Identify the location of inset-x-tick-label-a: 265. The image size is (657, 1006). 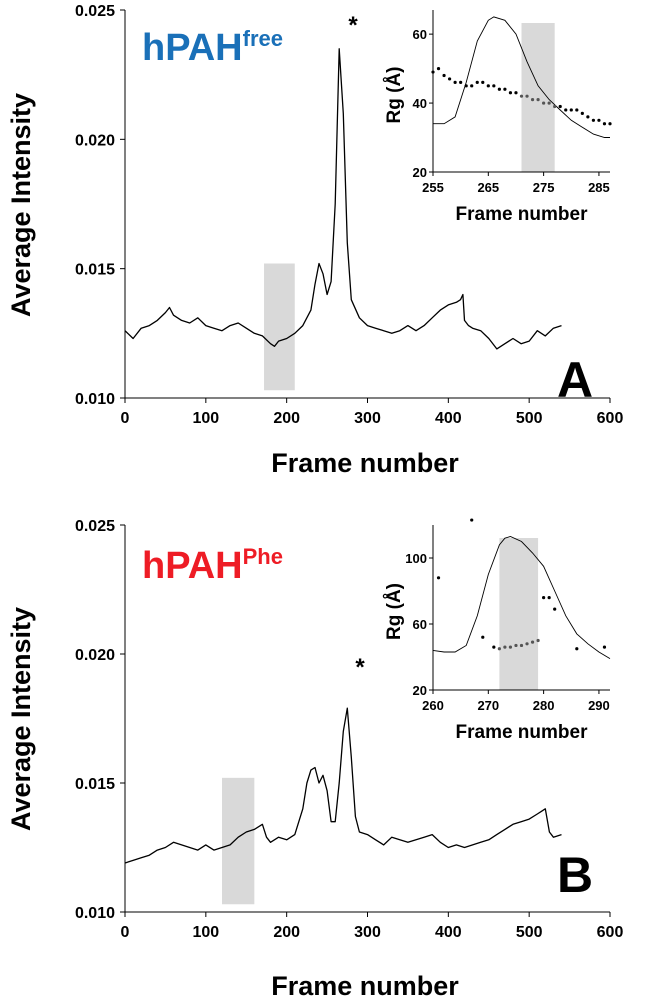
(488, 187).